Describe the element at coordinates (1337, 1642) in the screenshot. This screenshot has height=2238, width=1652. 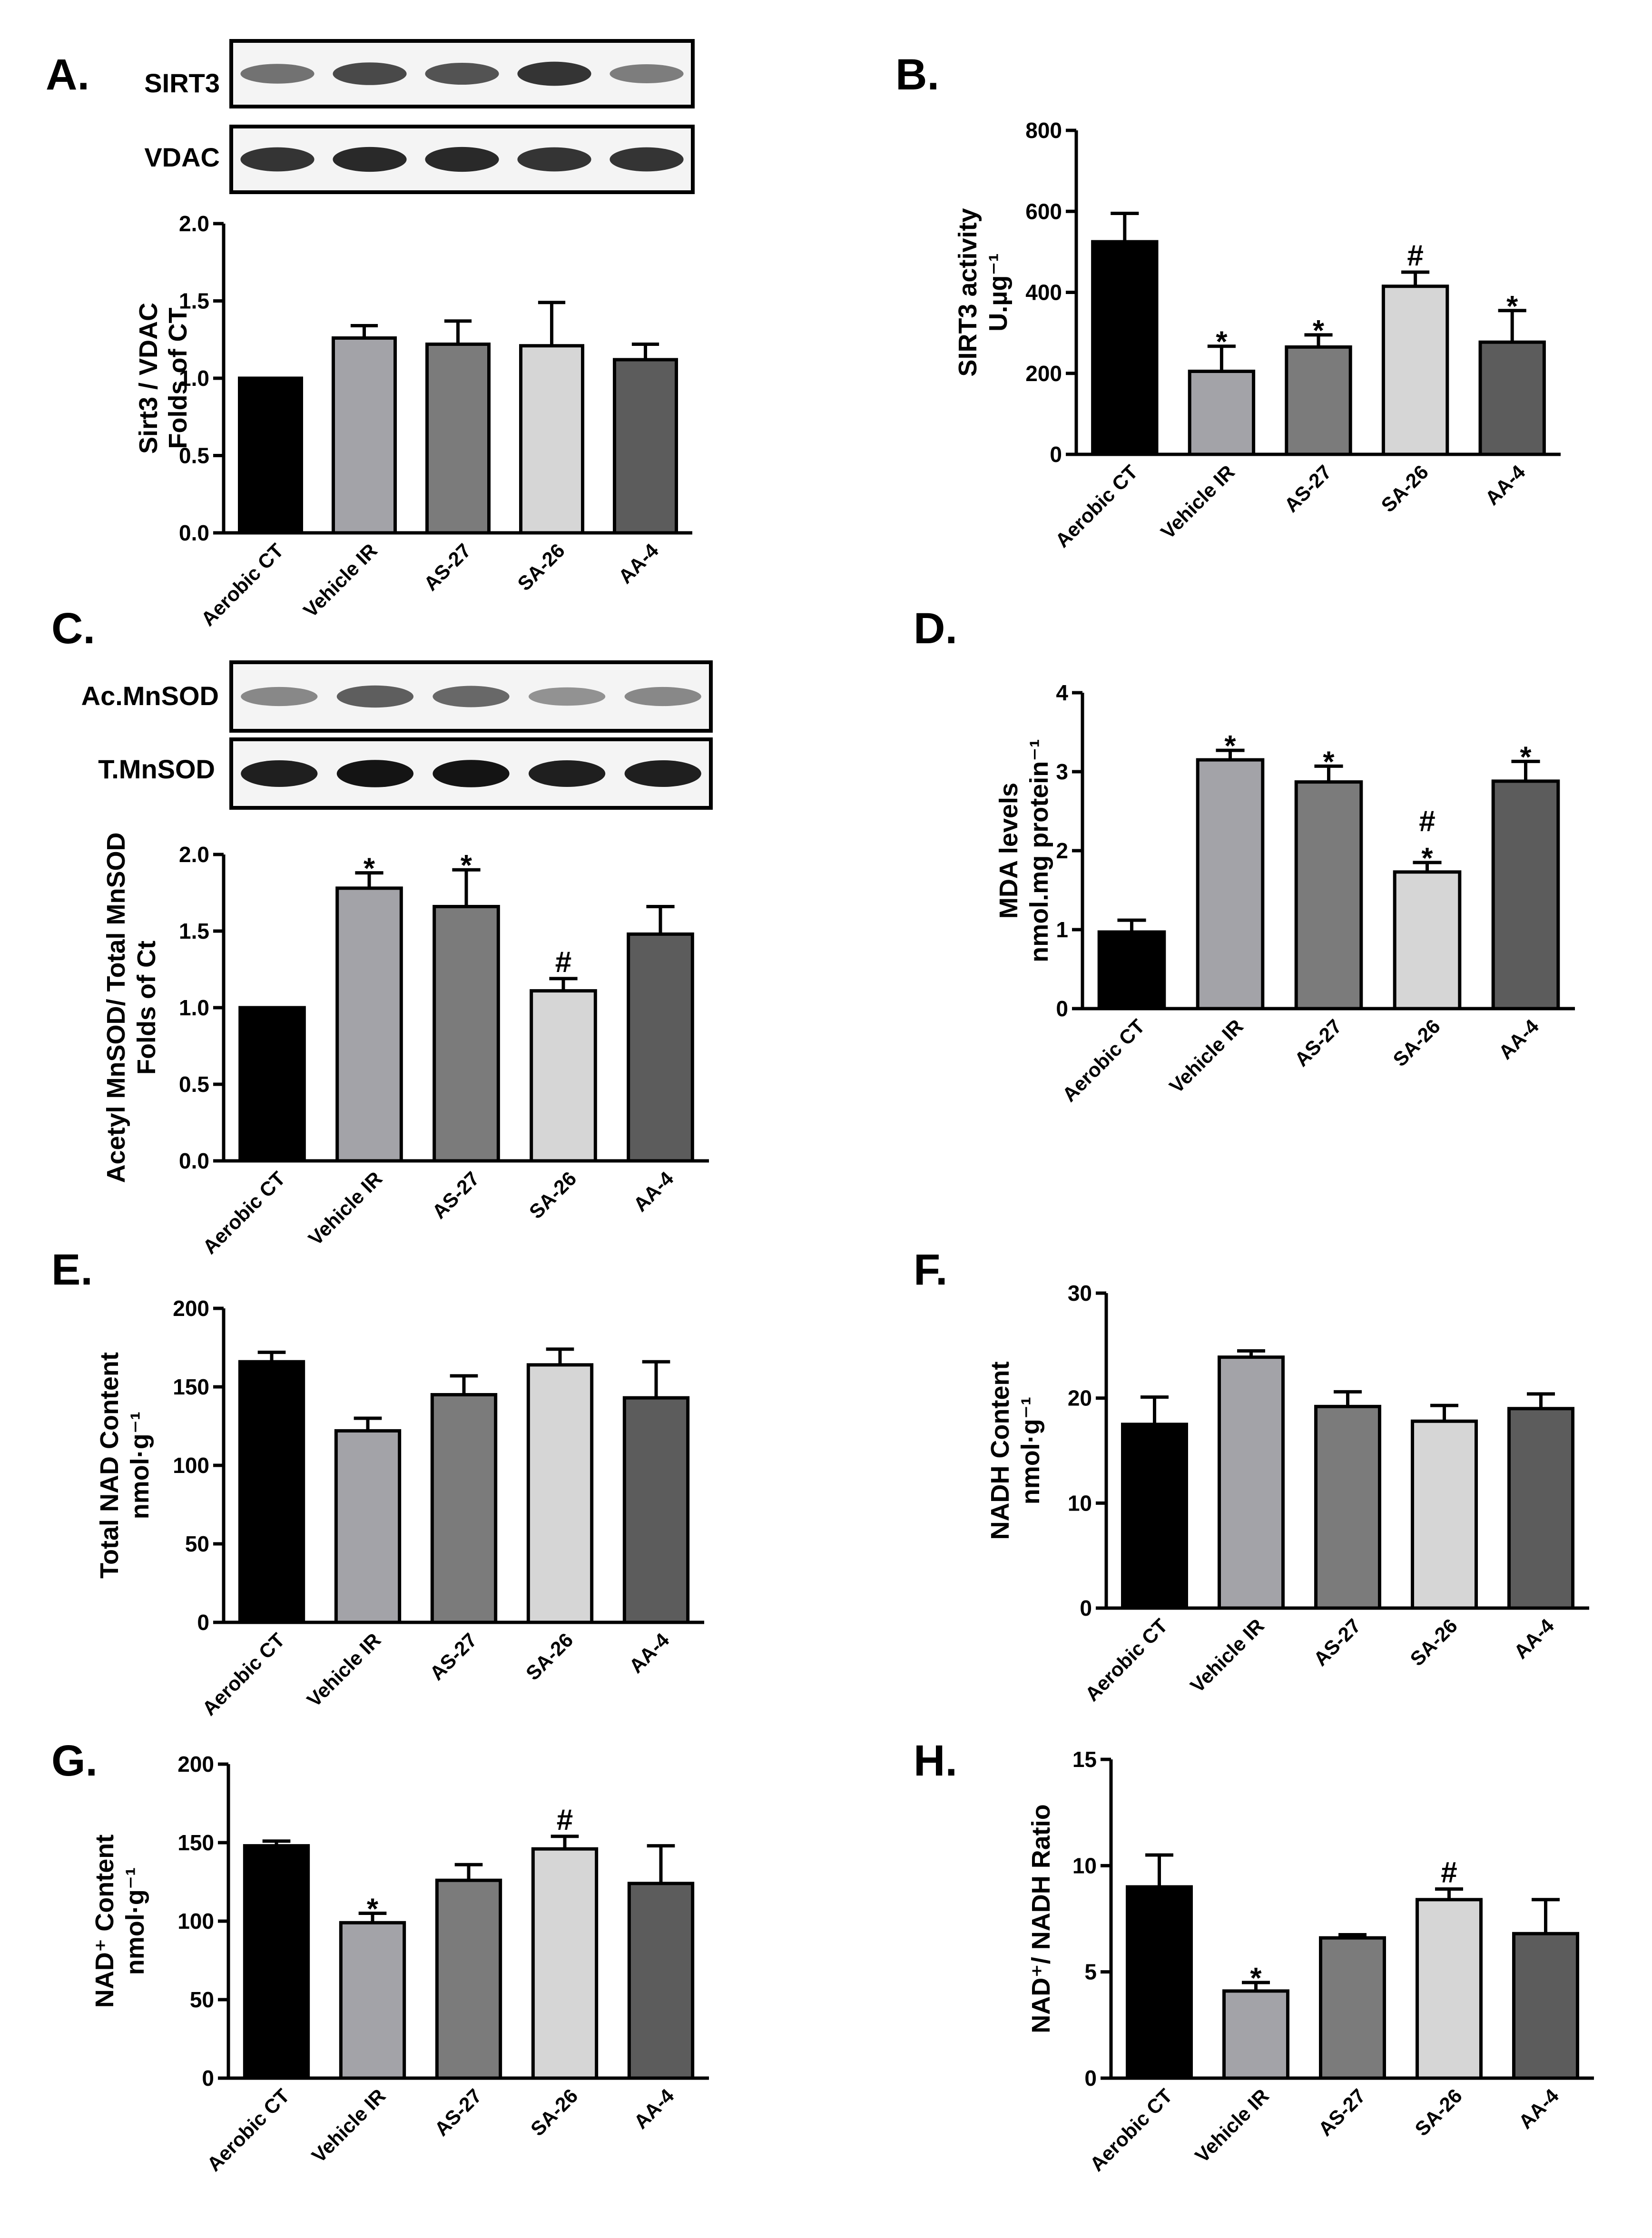
I see `chart-f-category-as-27: AS-27` at that location.